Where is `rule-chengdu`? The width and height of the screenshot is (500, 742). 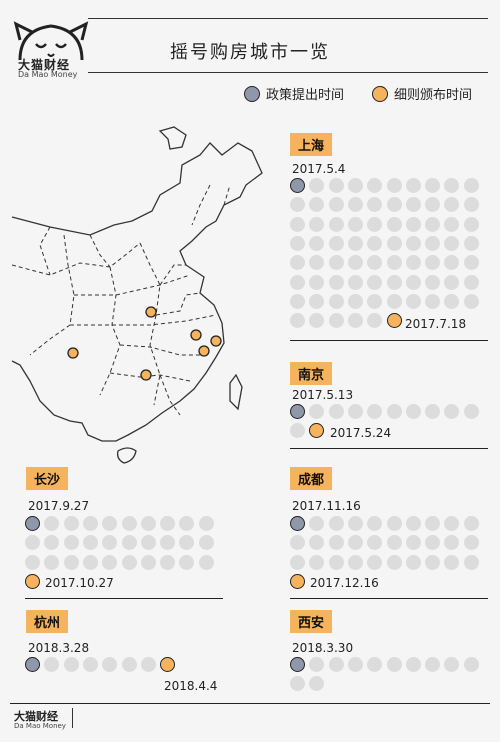 rule-chengdu is located at coordinates (389, 598).